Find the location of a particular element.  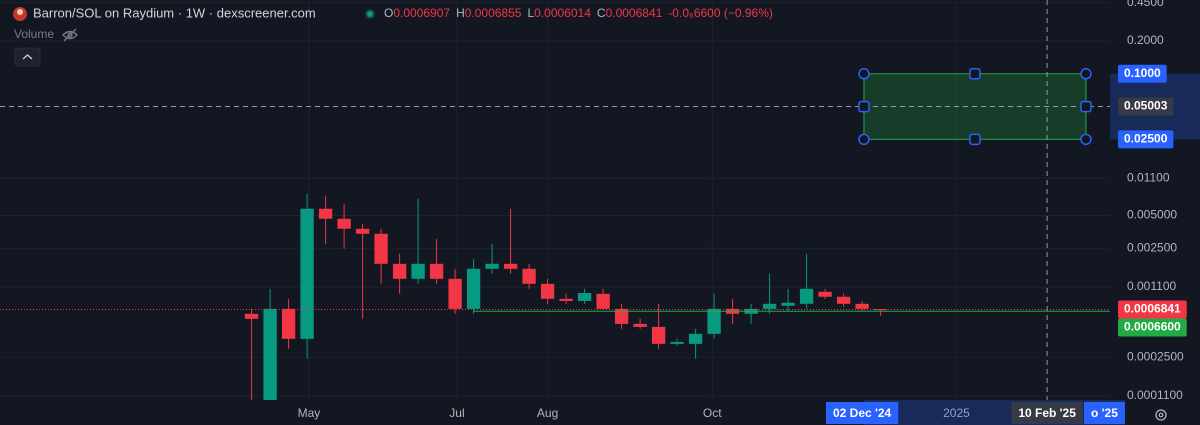

y-tick-label: 0.4500 is located at coordinates (1145, 4).